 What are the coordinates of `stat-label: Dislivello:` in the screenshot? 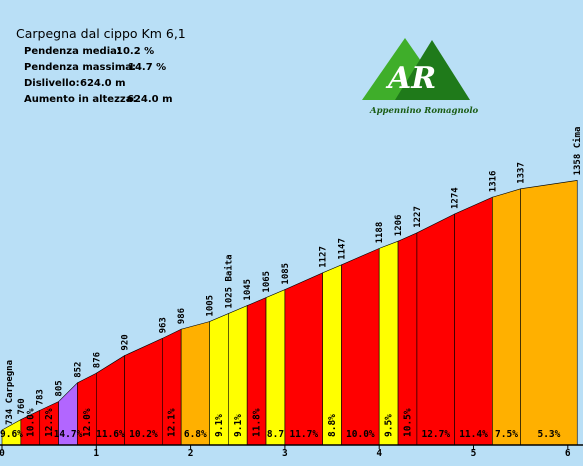 It's located at (52, 83).